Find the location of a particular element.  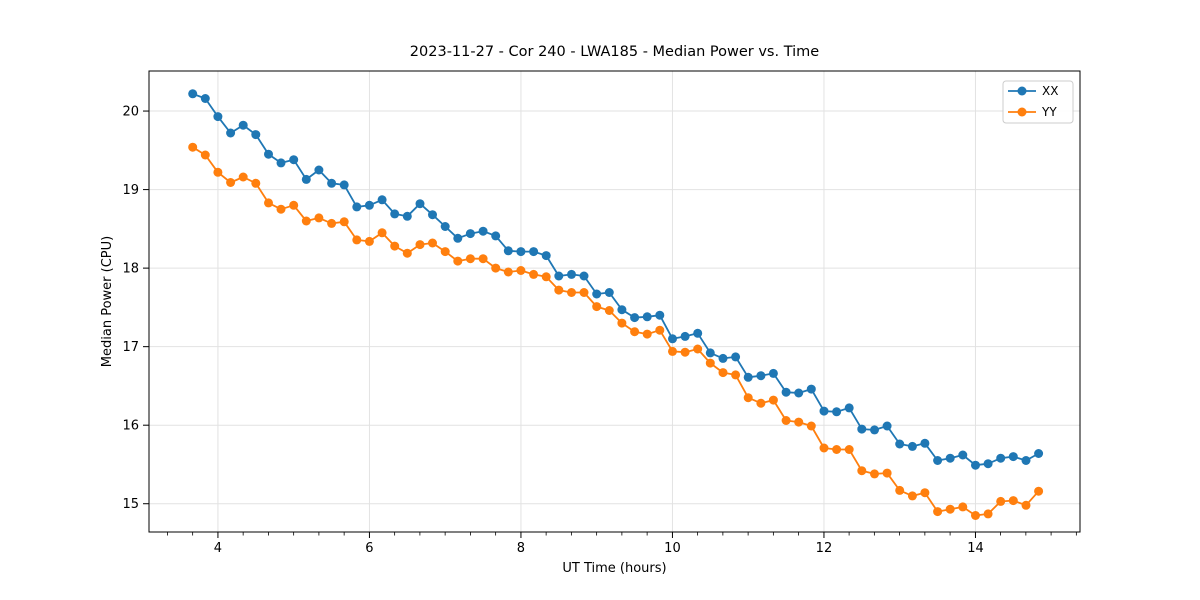

x-tick-label: 10 is located at coordinates (672, 548).